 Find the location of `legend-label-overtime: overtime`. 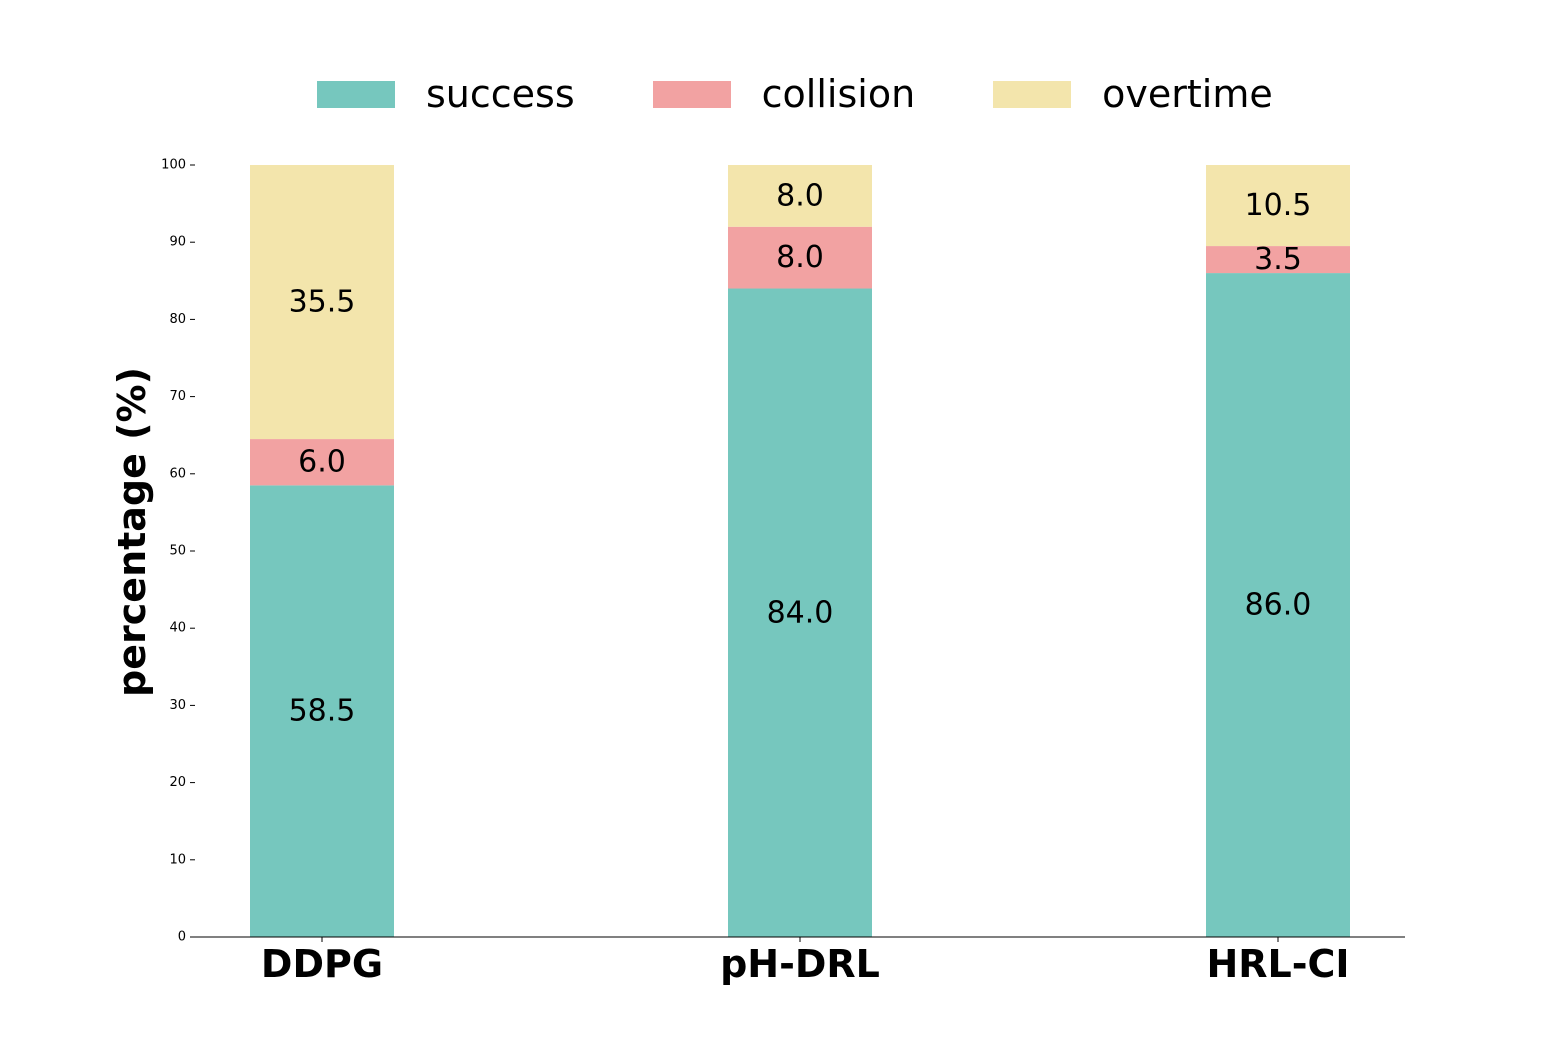

legend-label-overtime: overtime is located at coordinates (1187, 94).